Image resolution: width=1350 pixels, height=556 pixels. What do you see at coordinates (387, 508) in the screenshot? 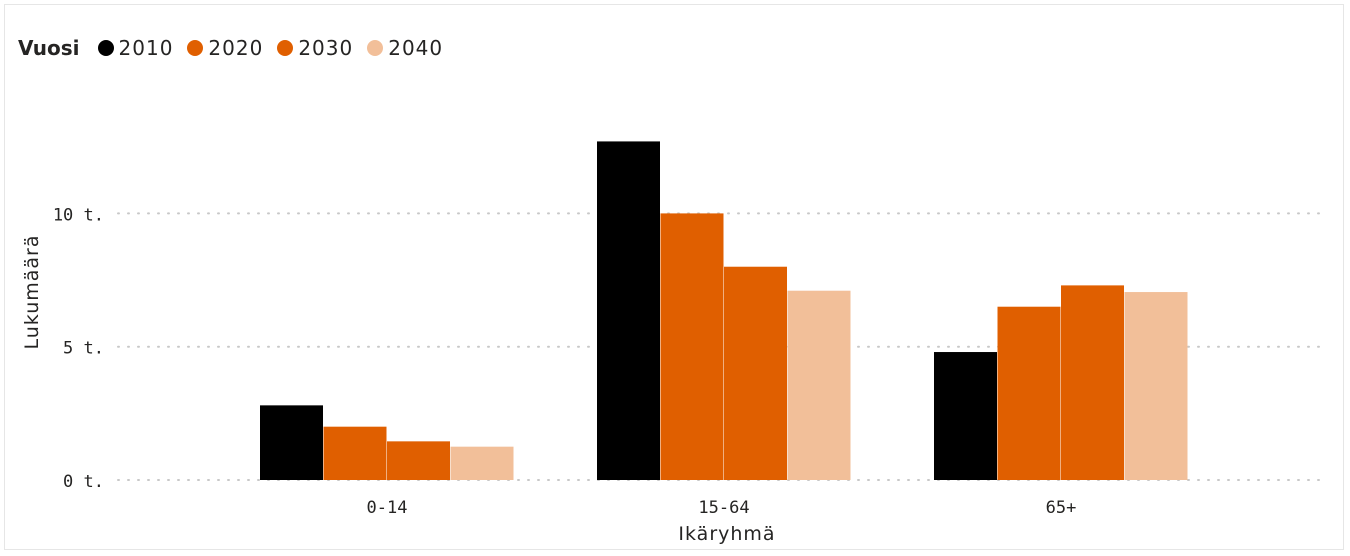
I see `x-tick-label: 0-14` at bounding box center [387, 508].